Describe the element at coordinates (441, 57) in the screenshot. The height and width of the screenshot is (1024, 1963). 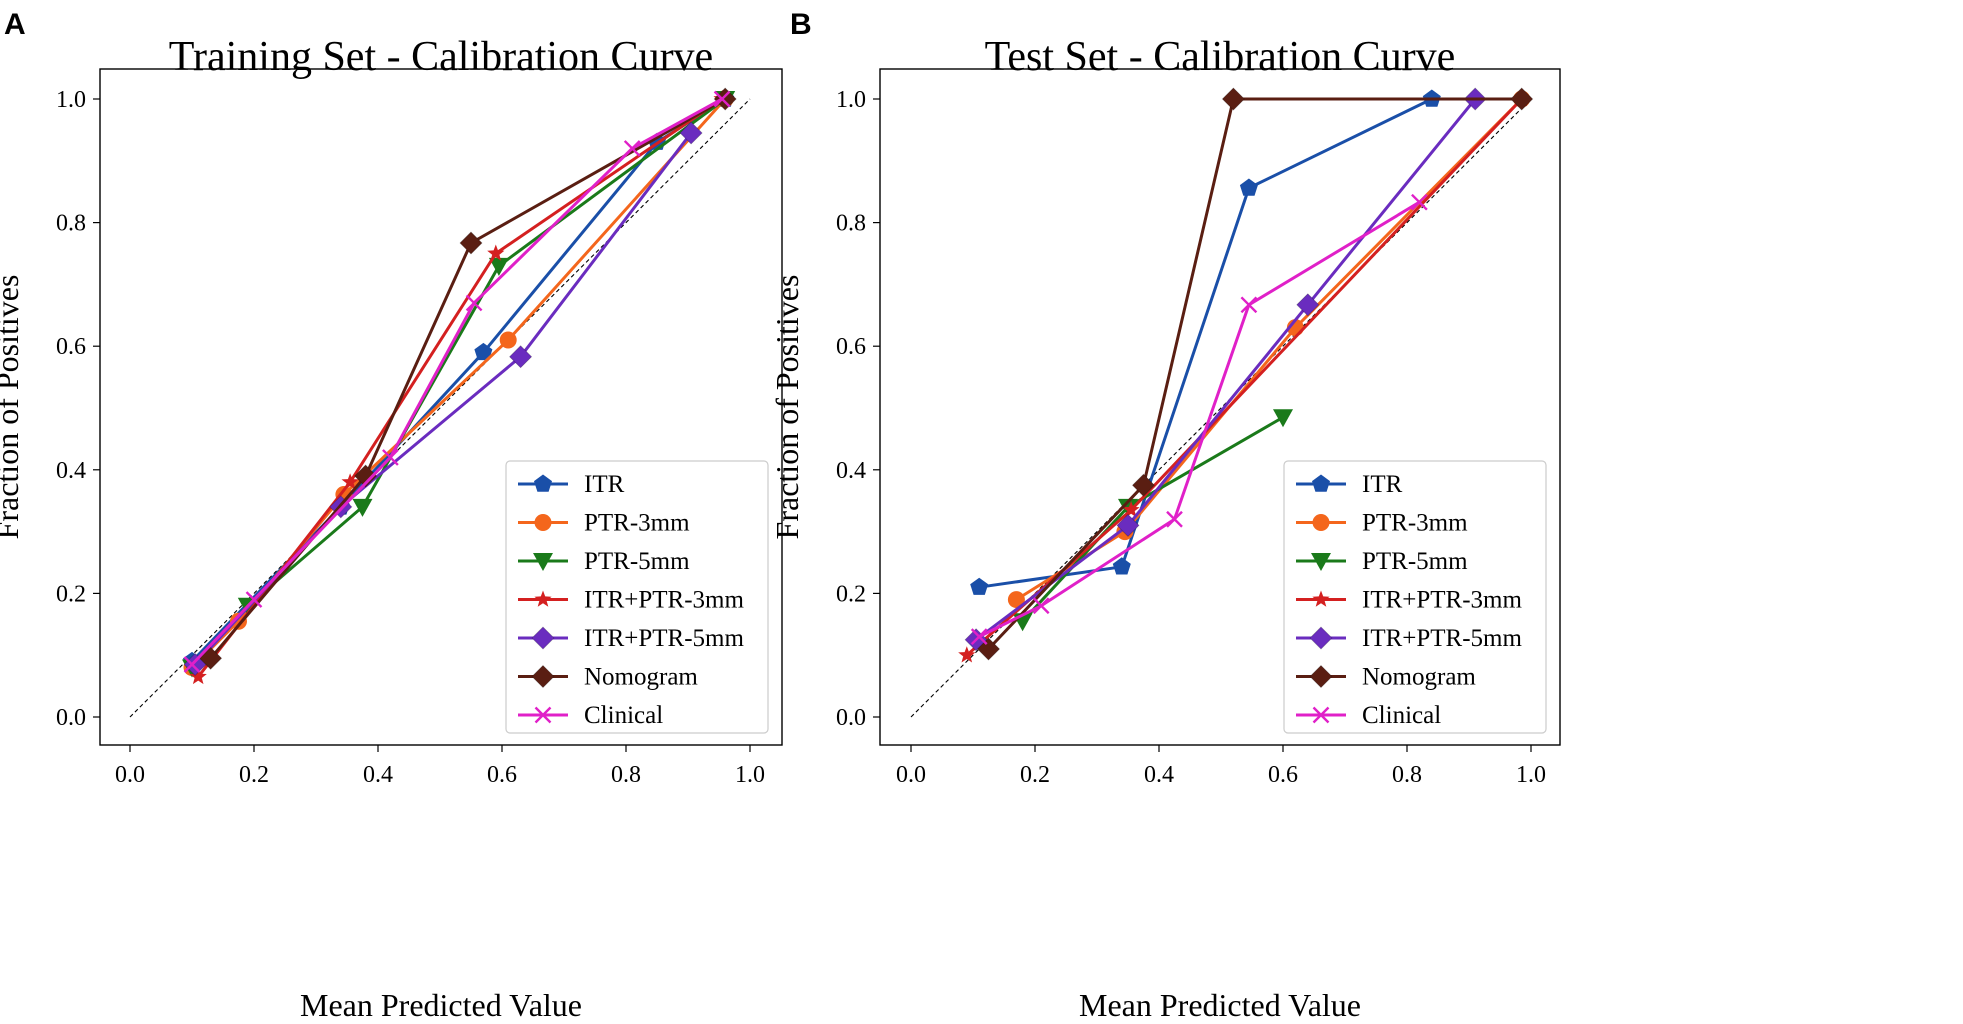
I see `panel-title: Training Set - Calibration Curve` at that location.